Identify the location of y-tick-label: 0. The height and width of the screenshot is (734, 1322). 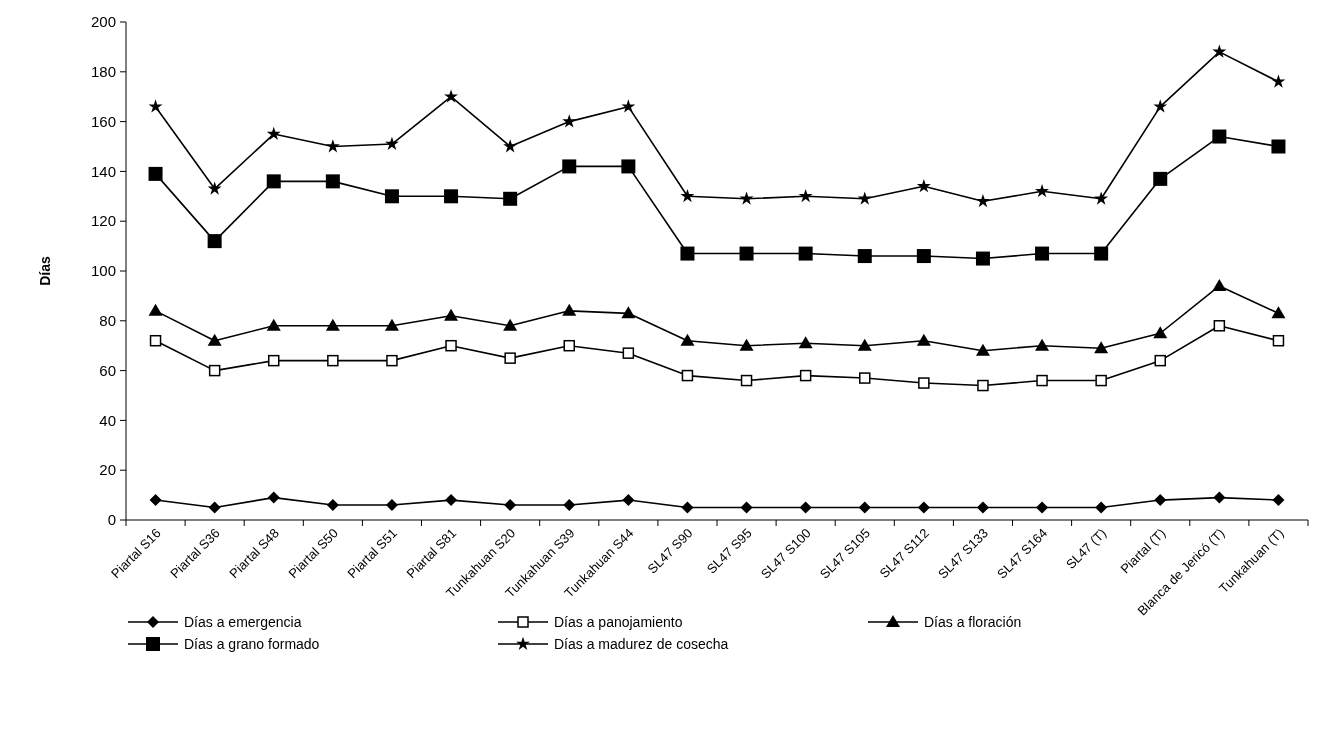
(111, 520).